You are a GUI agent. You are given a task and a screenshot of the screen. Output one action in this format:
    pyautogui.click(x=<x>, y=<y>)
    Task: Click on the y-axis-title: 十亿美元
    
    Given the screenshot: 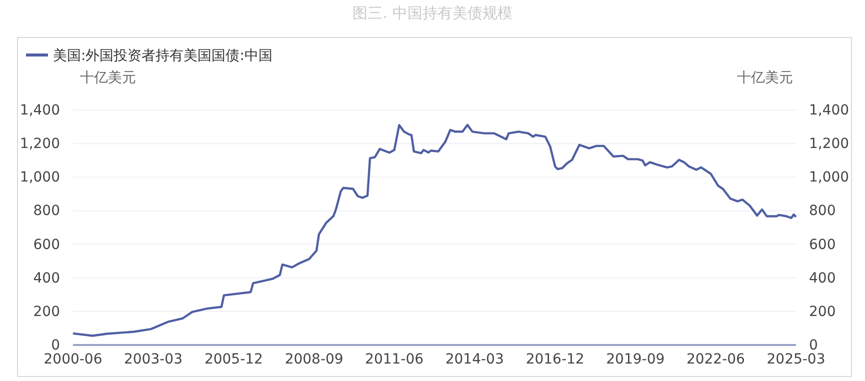 What is the action you would take?
    pyautogui.click(x=108, y=78)
    